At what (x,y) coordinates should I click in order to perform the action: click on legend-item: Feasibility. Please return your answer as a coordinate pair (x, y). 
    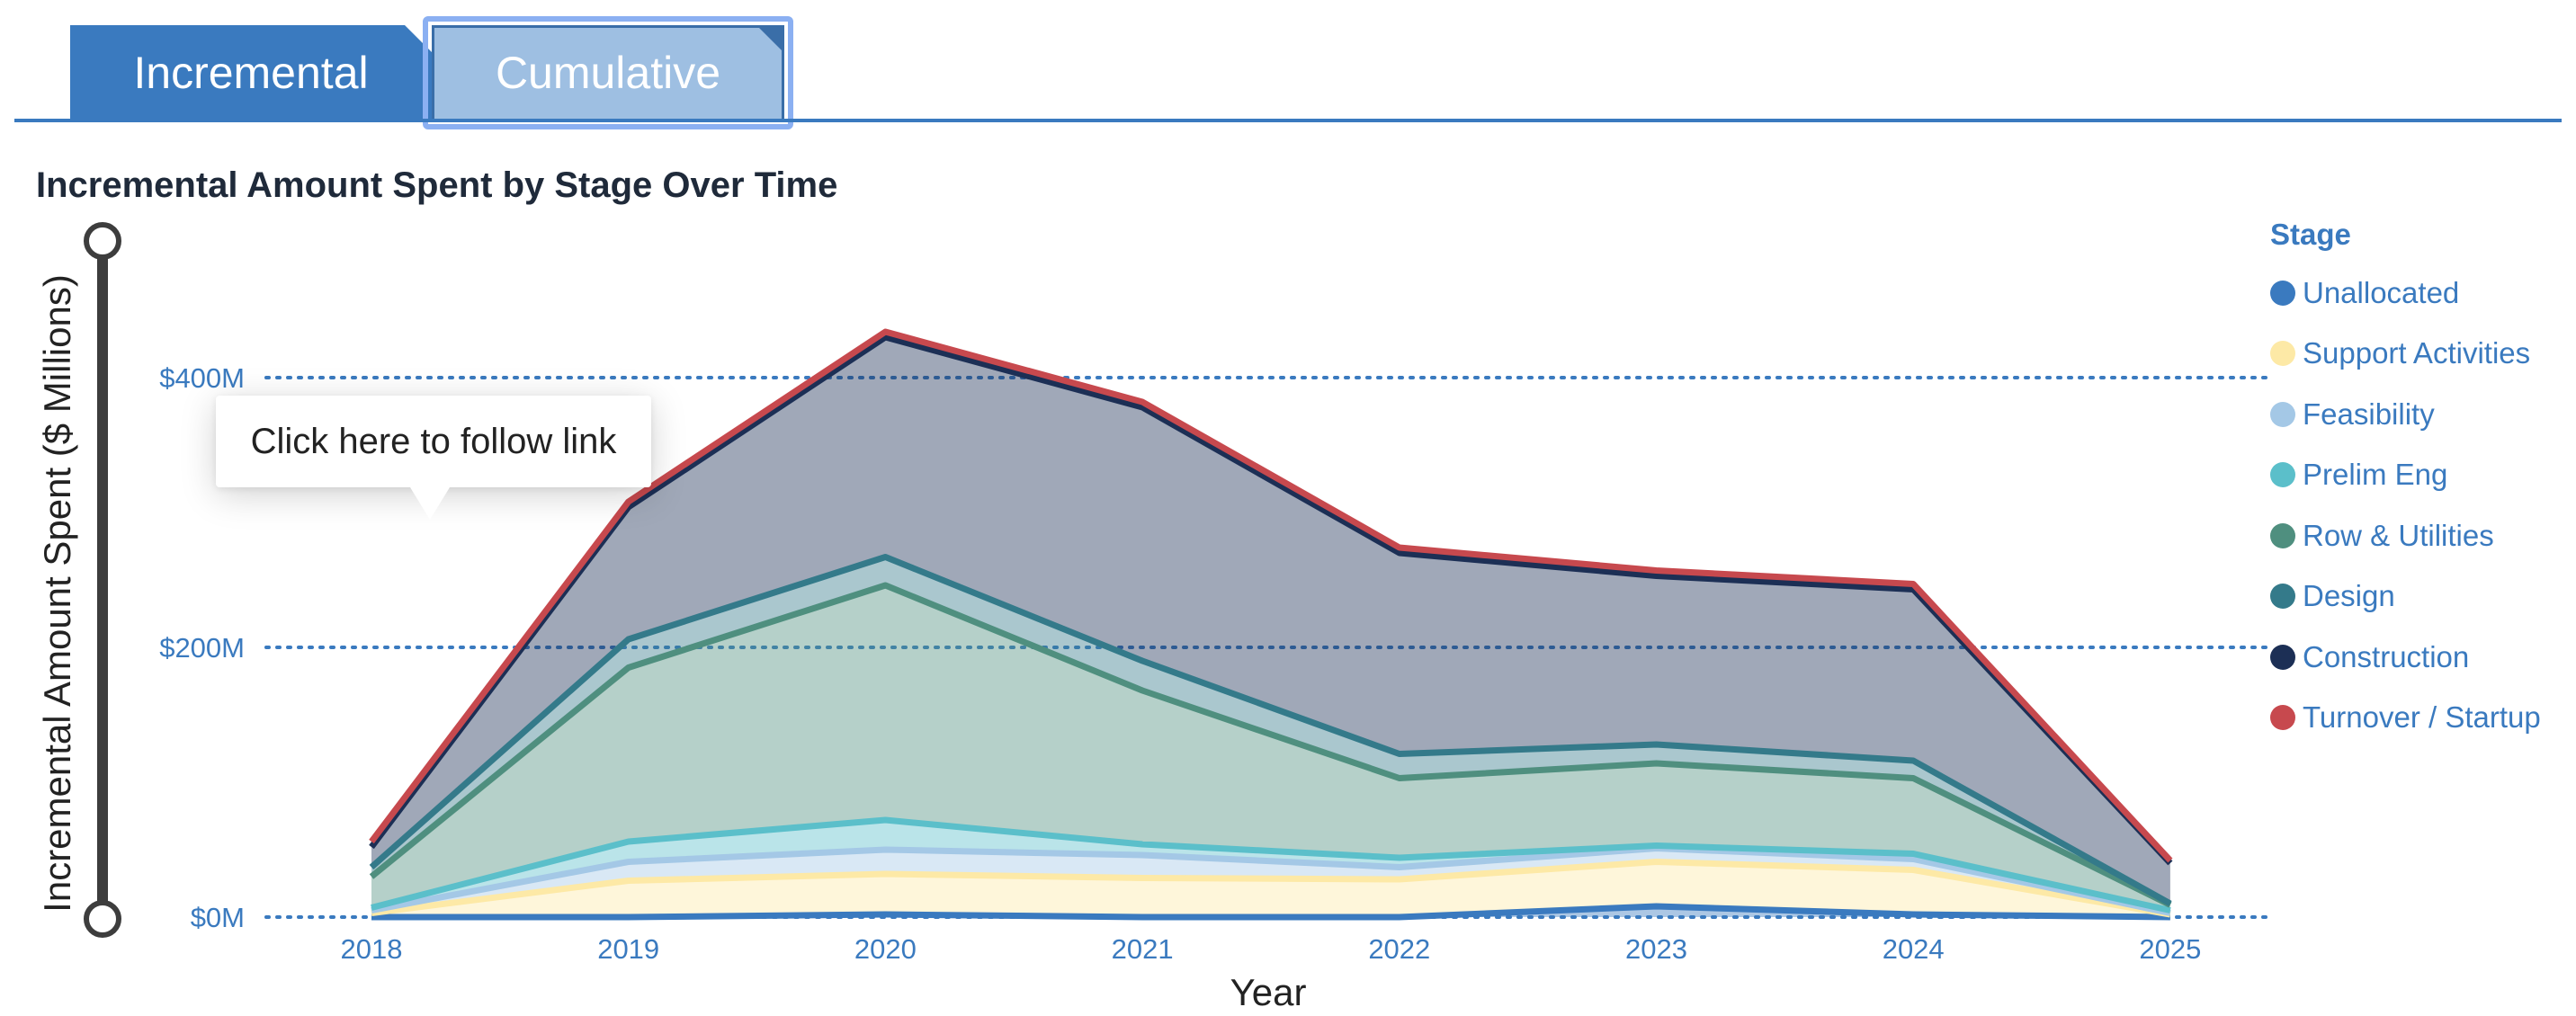
    Looking at the image, I should click on (2405, 415).